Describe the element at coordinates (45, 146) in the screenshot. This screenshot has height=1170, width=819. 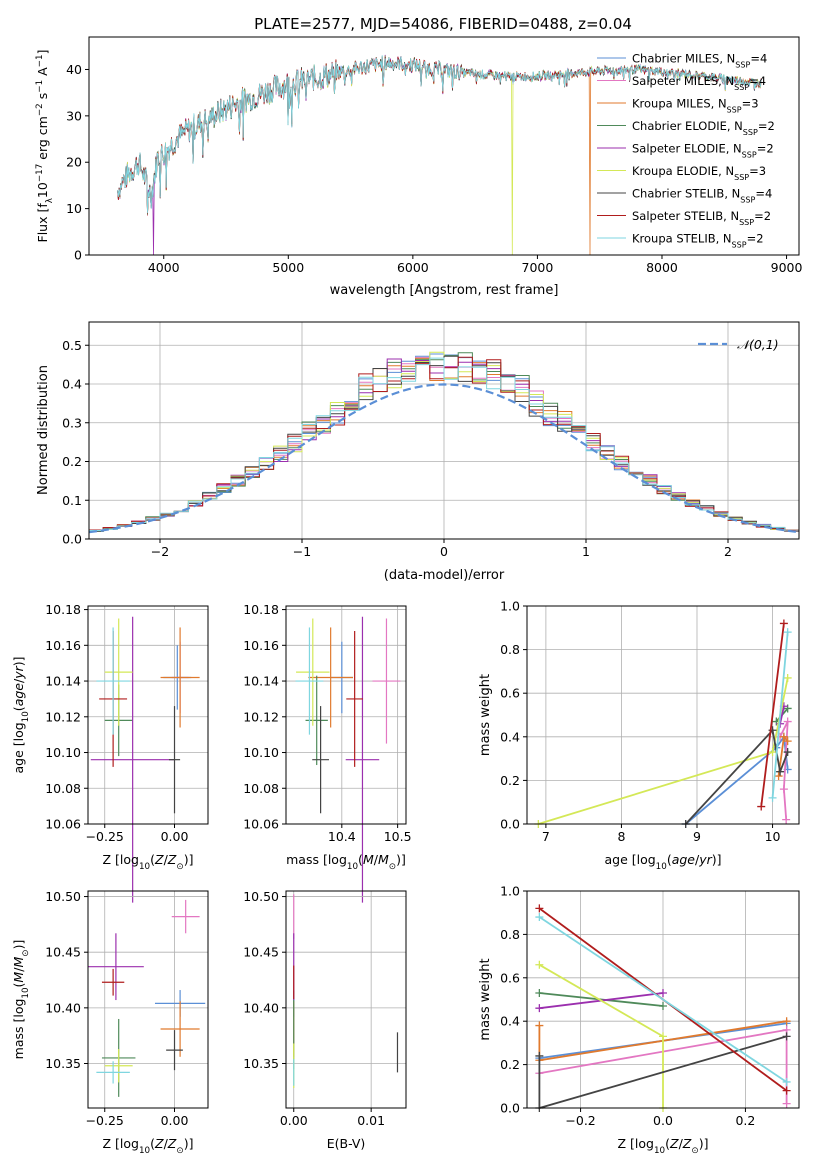
I see `spectrum-ylabel: Flux [fλ10−17 erg cm−2 s−1 A−1]` at that location.